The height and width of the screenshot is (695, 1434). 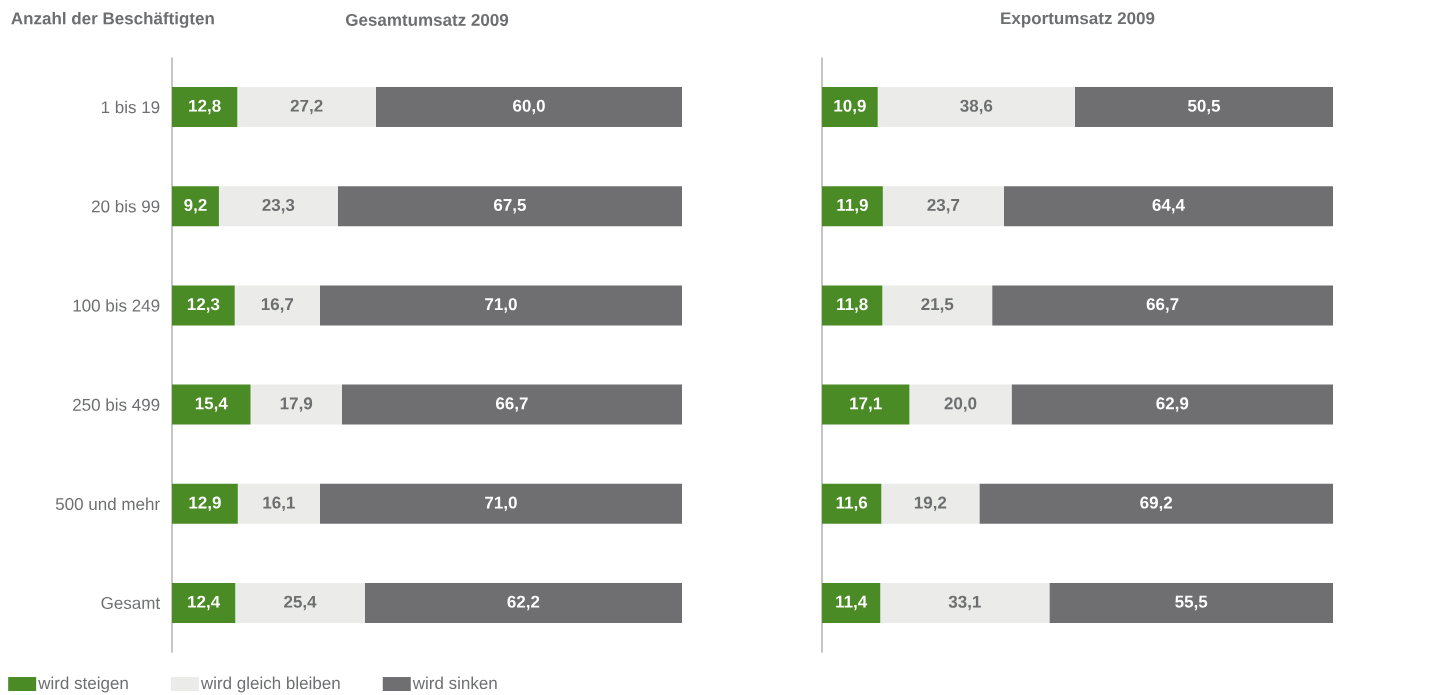 I want to click on y-tick-label: 1 bis 19, so click(x=130, y=107).